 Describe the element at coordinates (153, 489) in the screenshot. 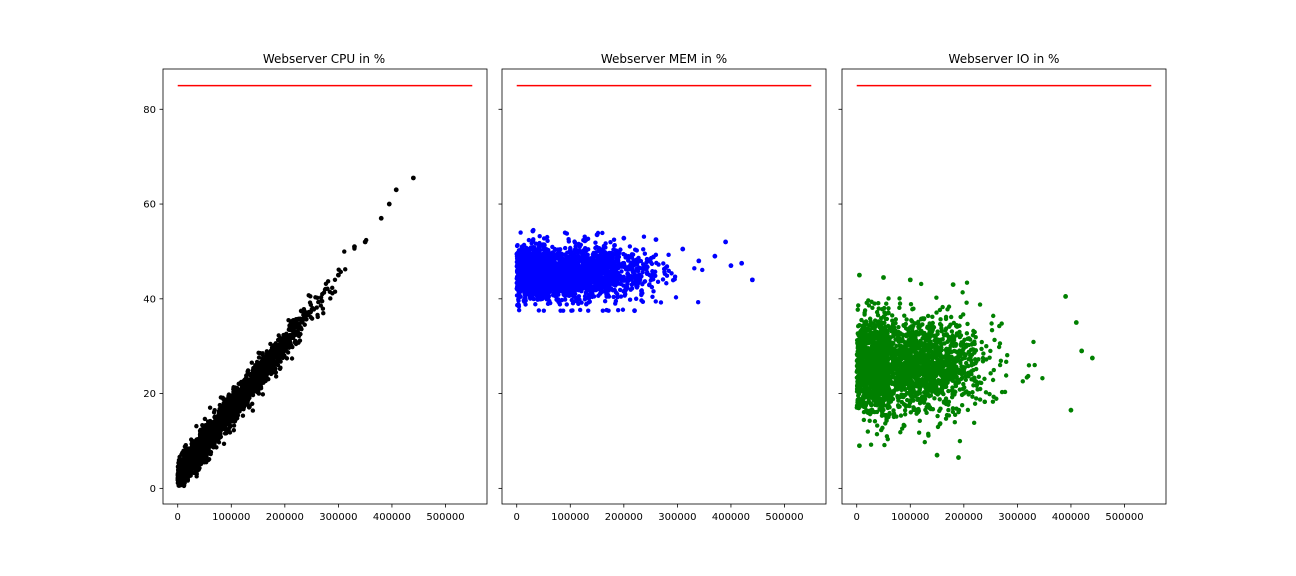

I see `y-tick-label: 0` at that location.